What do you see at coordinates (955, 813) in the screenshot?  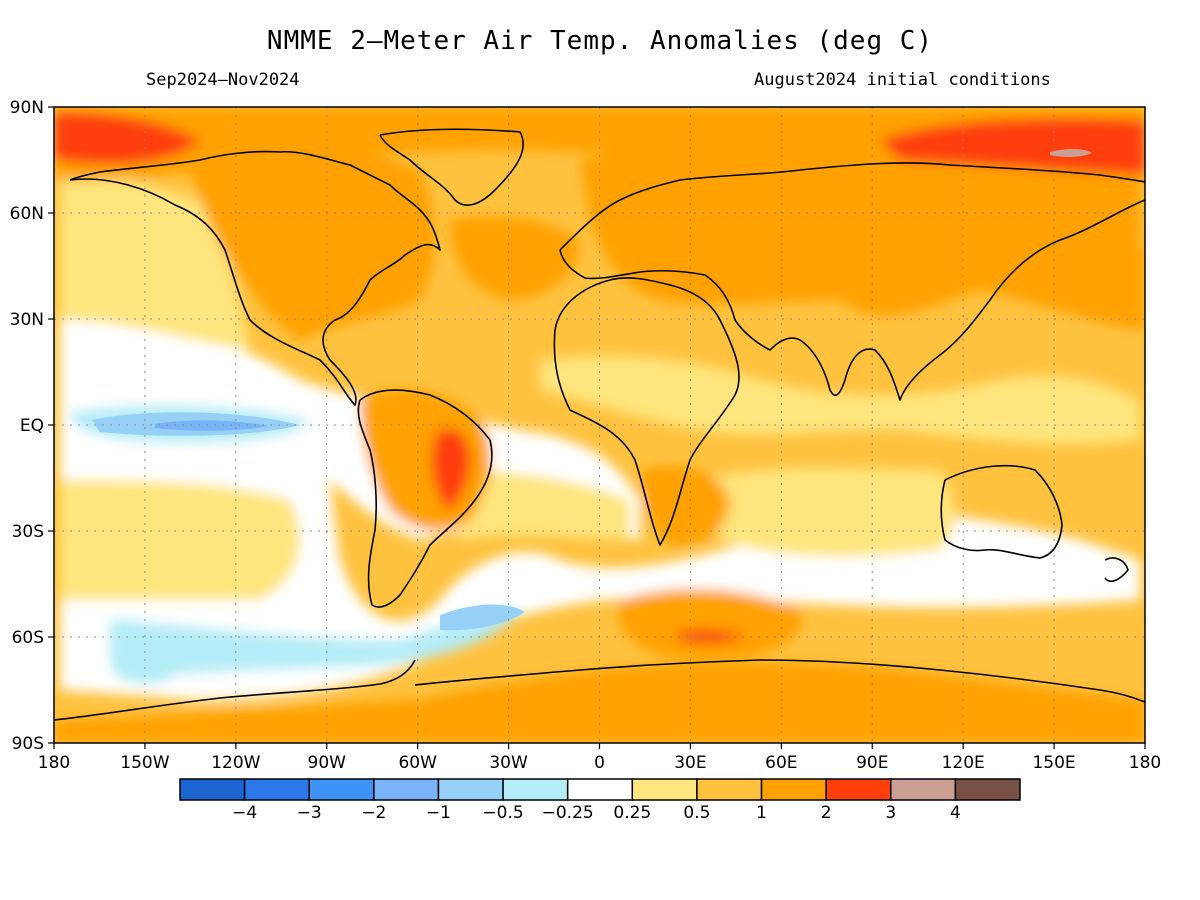 I see `colorbar-label: 4` at bounding box center [955, 813].